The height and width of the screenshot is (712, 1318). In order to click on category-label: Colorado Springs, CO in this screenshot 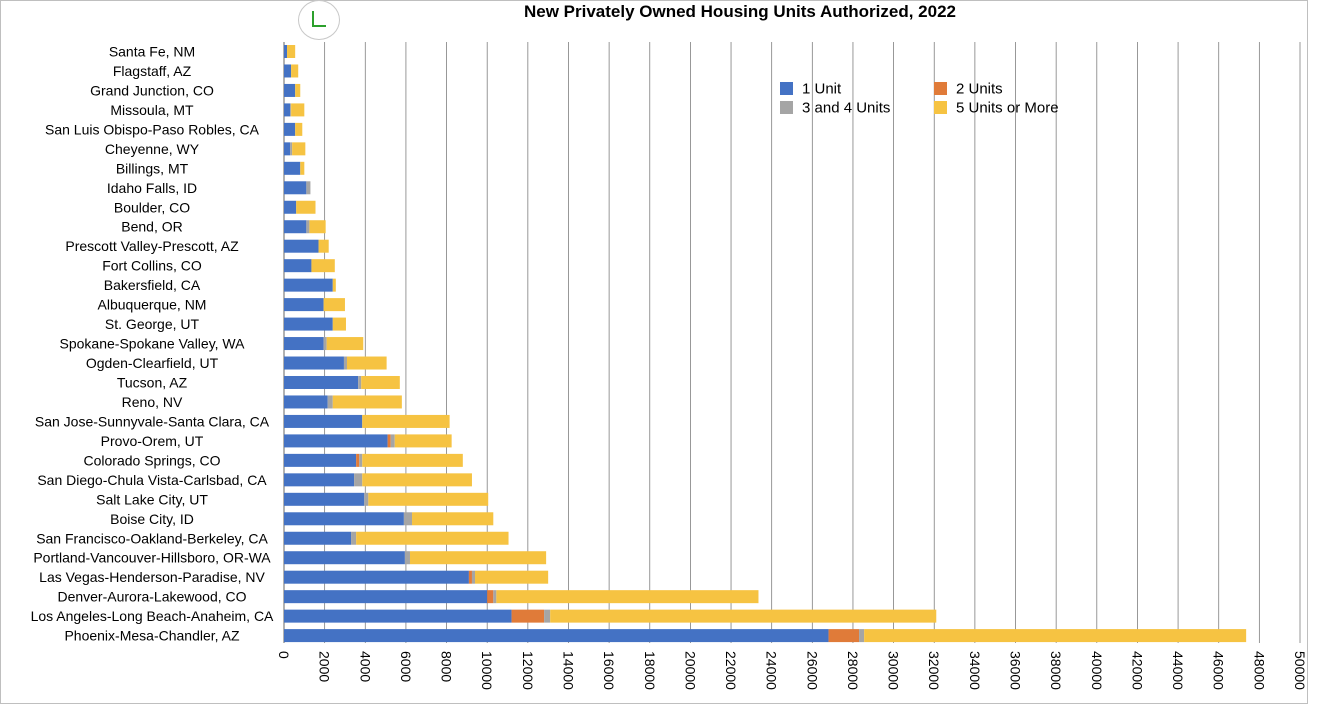, I will do `click(152, 460)`.